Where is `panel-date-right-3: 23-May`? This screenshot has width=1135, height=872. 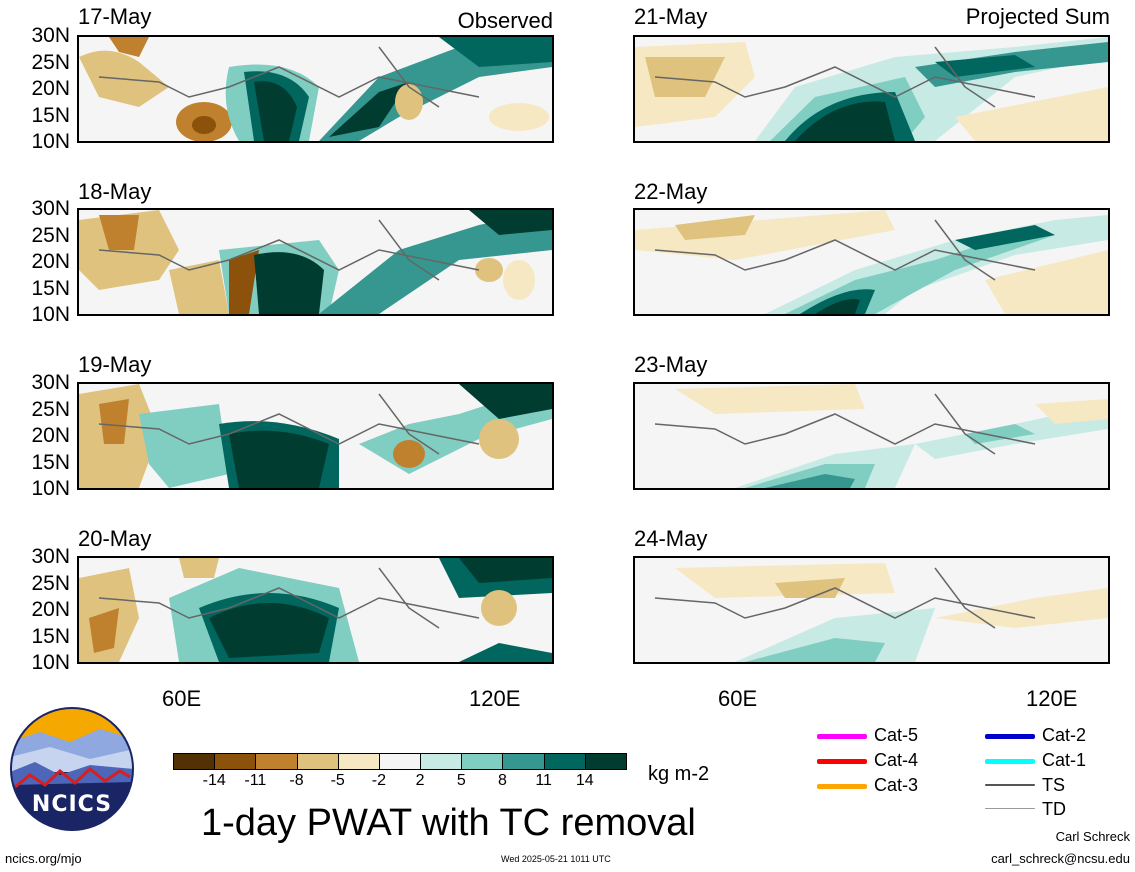
panel-date-right-3: 23-May is located at coordinates (671, 364).